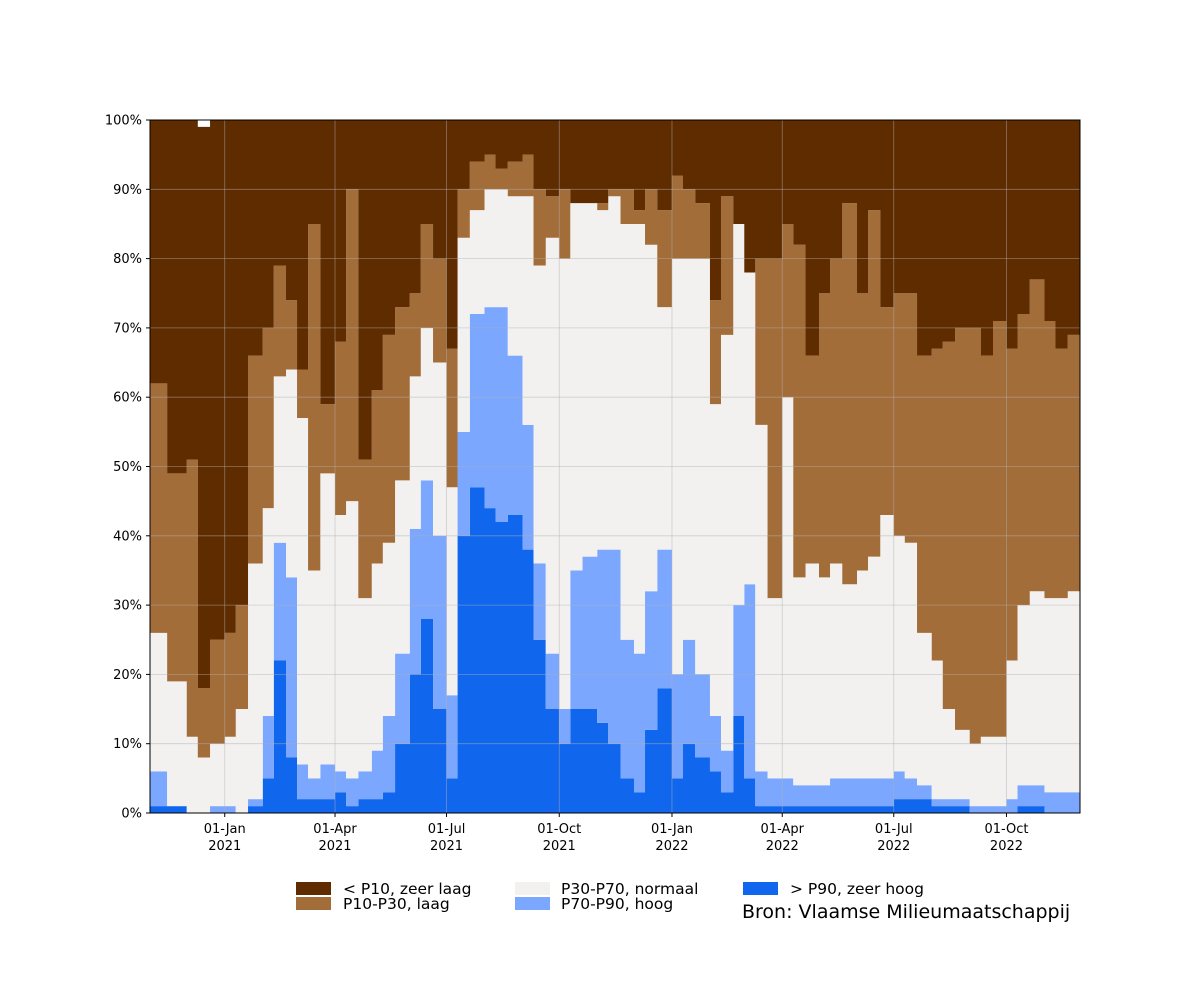 The height and width of the screenshot is (1000, 1200). I want to click on y-tick-label: 90%, so click(127, 190).